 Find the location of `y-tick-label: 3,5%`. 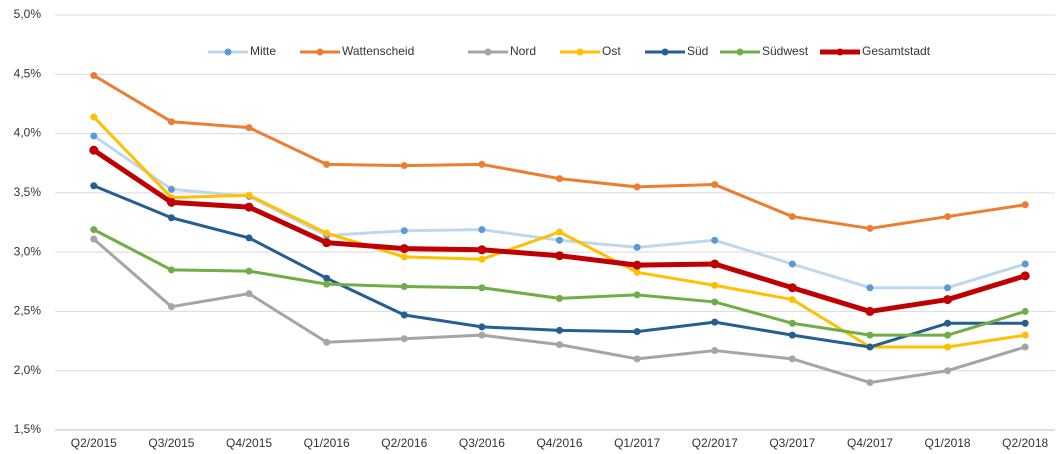

y-tick-label: 3,5% is located at coordinates (28, 192).